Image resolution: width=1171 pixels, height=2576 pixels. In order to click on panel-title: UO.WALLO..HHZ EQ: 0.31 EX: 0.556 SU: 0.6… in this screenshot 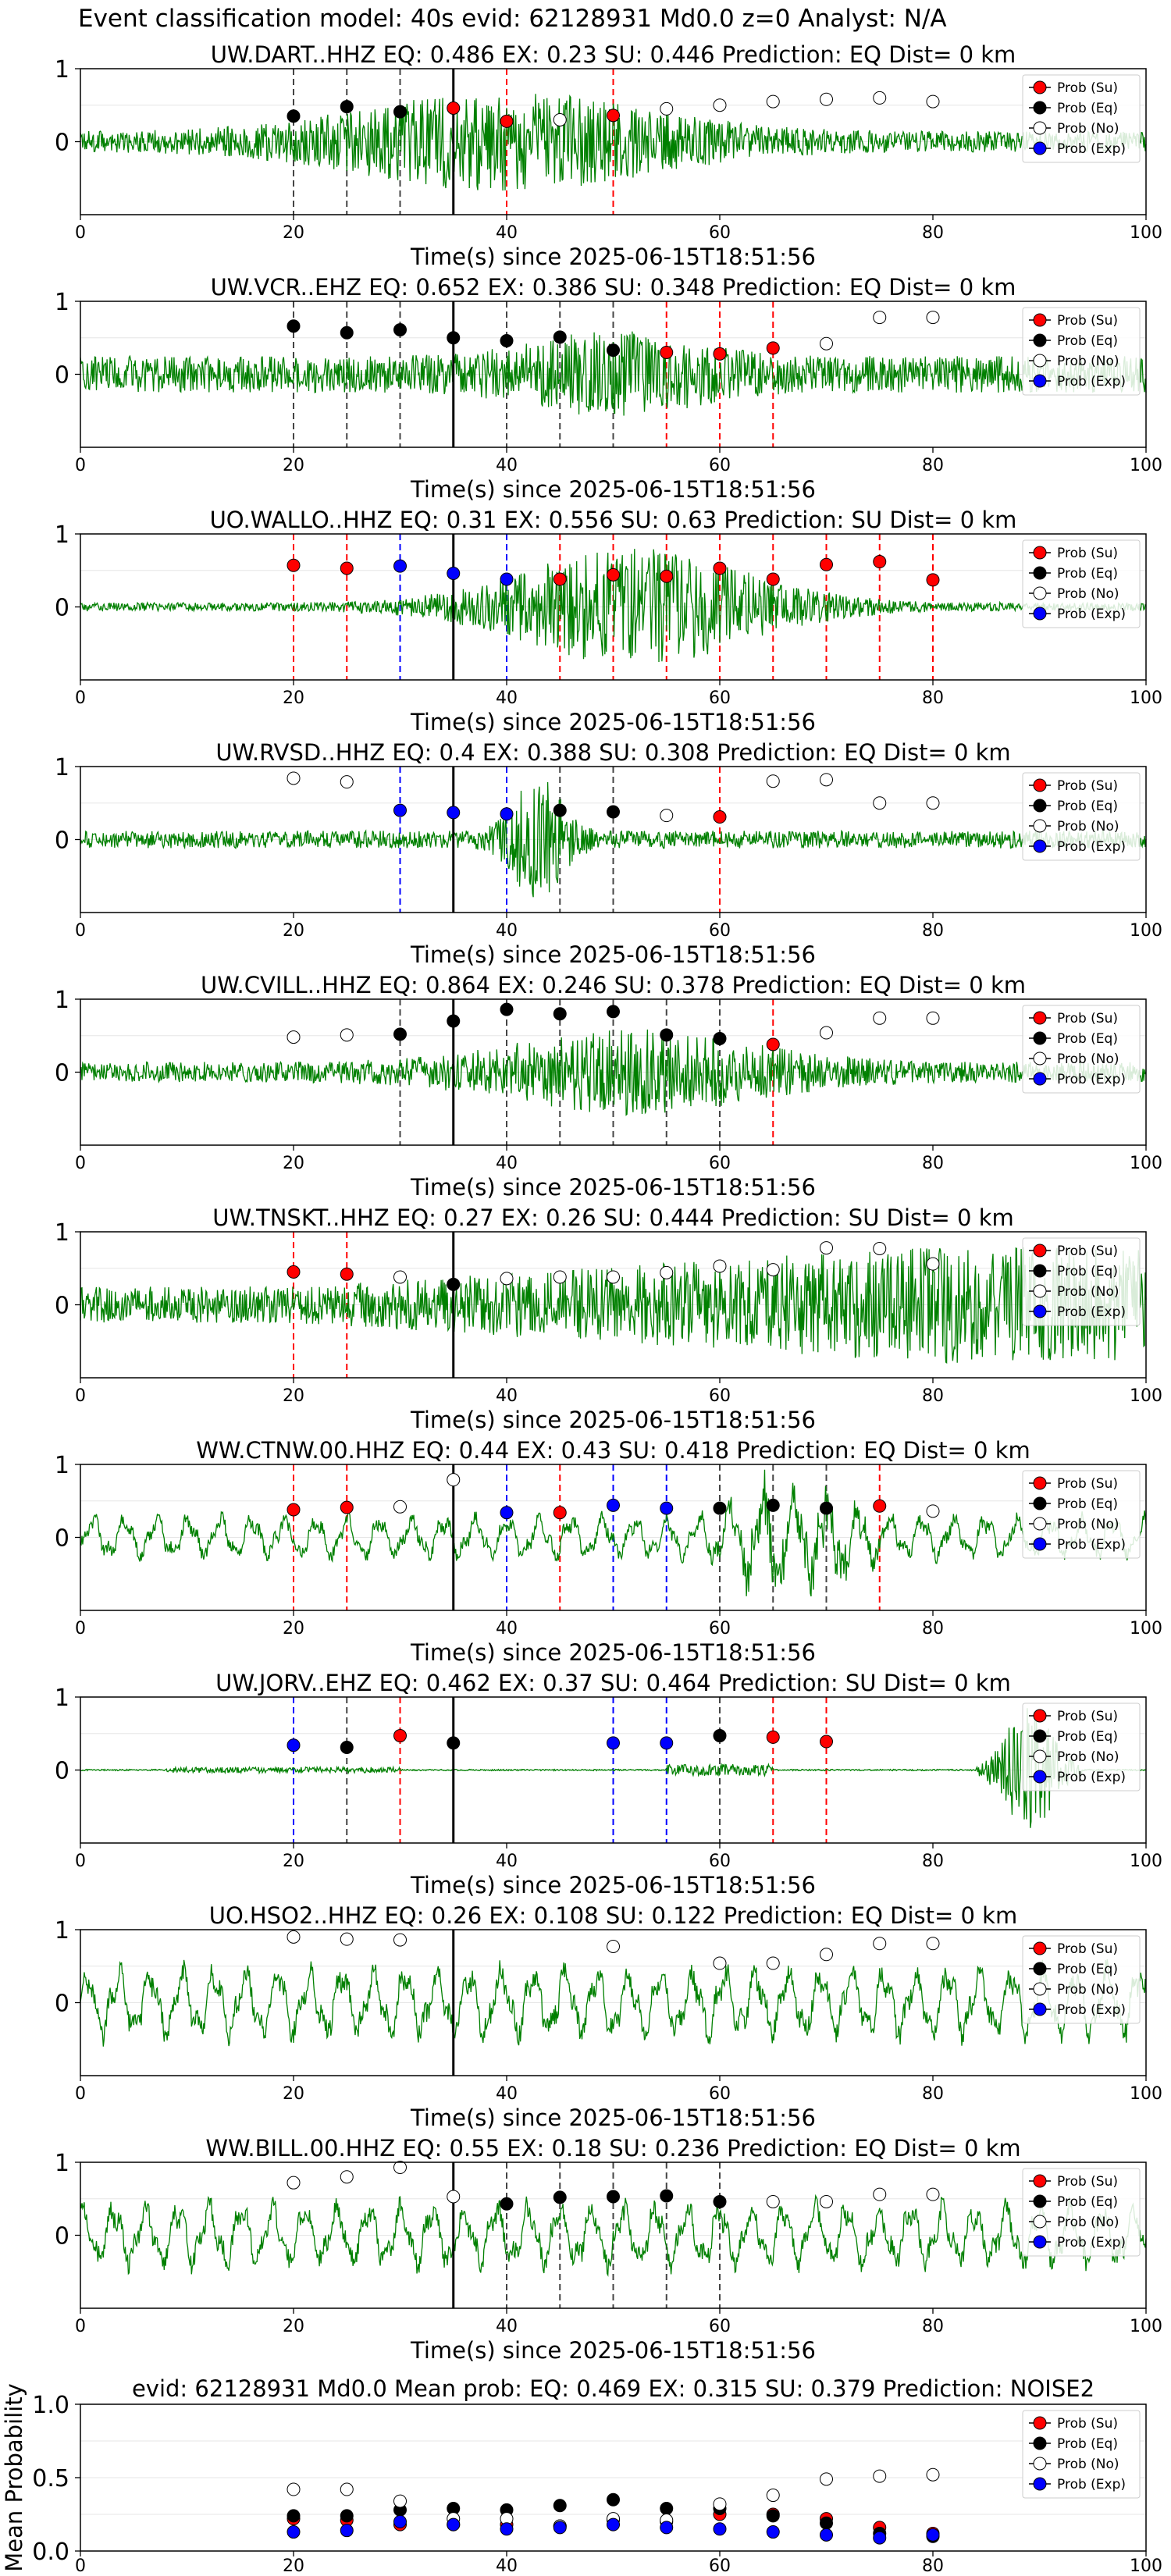, I will do `click(613, 520)`.